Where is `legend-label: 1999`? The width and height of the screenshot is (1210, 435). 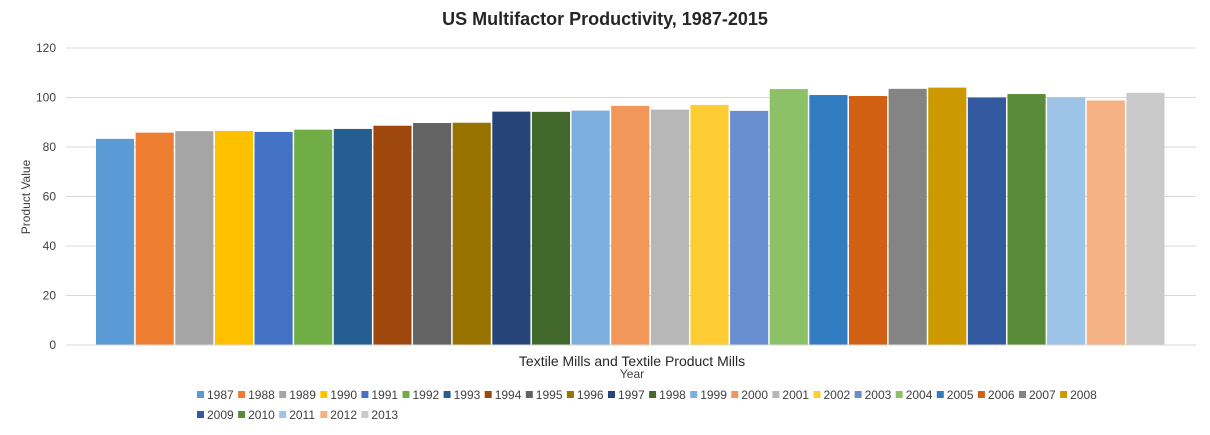 legend-label: 1999 is located at coordinates (713, 395).